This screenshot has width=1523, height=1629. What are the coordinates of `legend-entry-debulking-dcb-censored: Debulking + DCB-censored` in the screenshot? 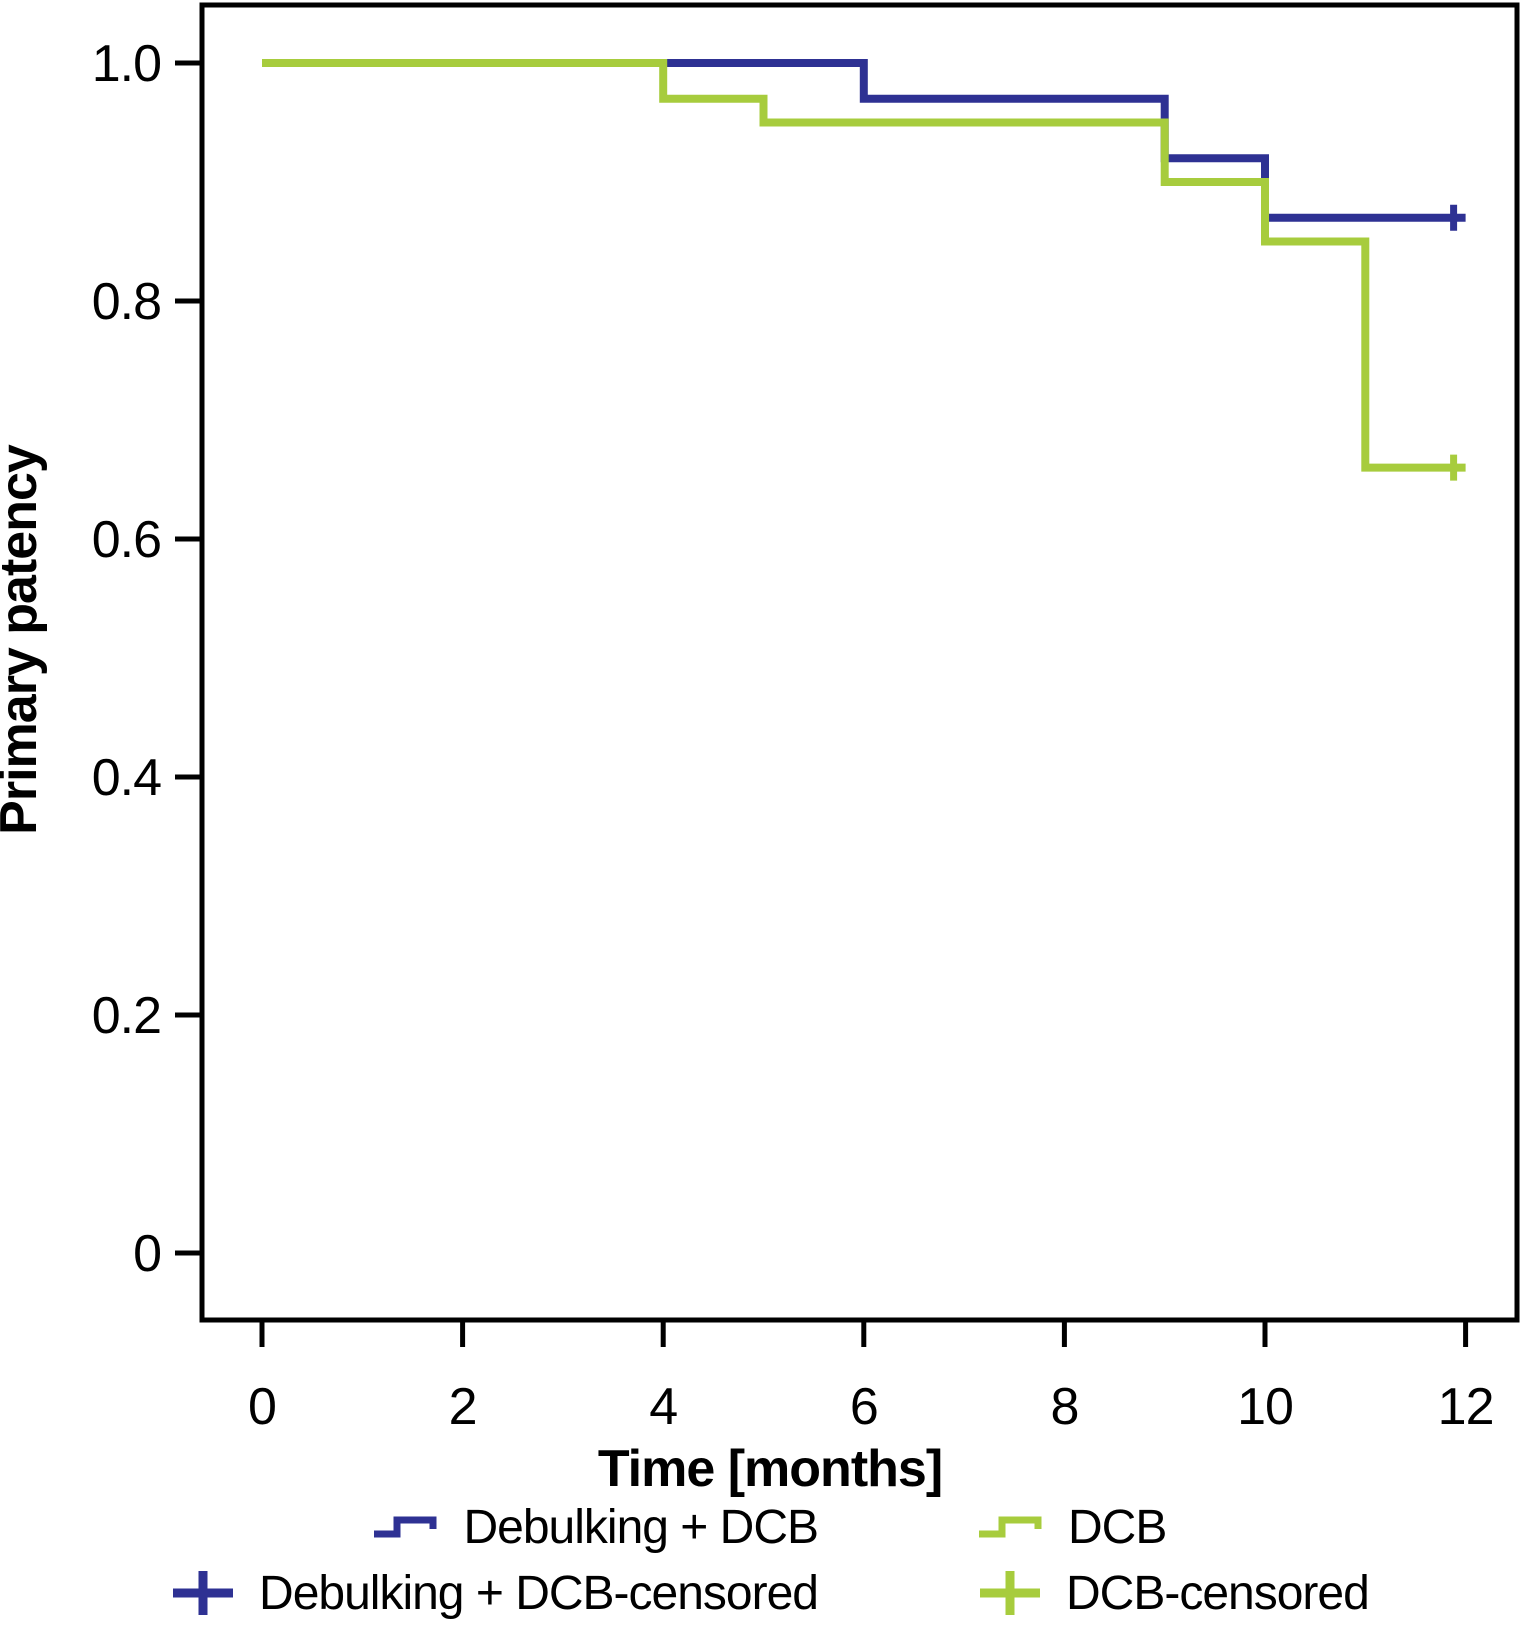 It's located at (495, 1593).